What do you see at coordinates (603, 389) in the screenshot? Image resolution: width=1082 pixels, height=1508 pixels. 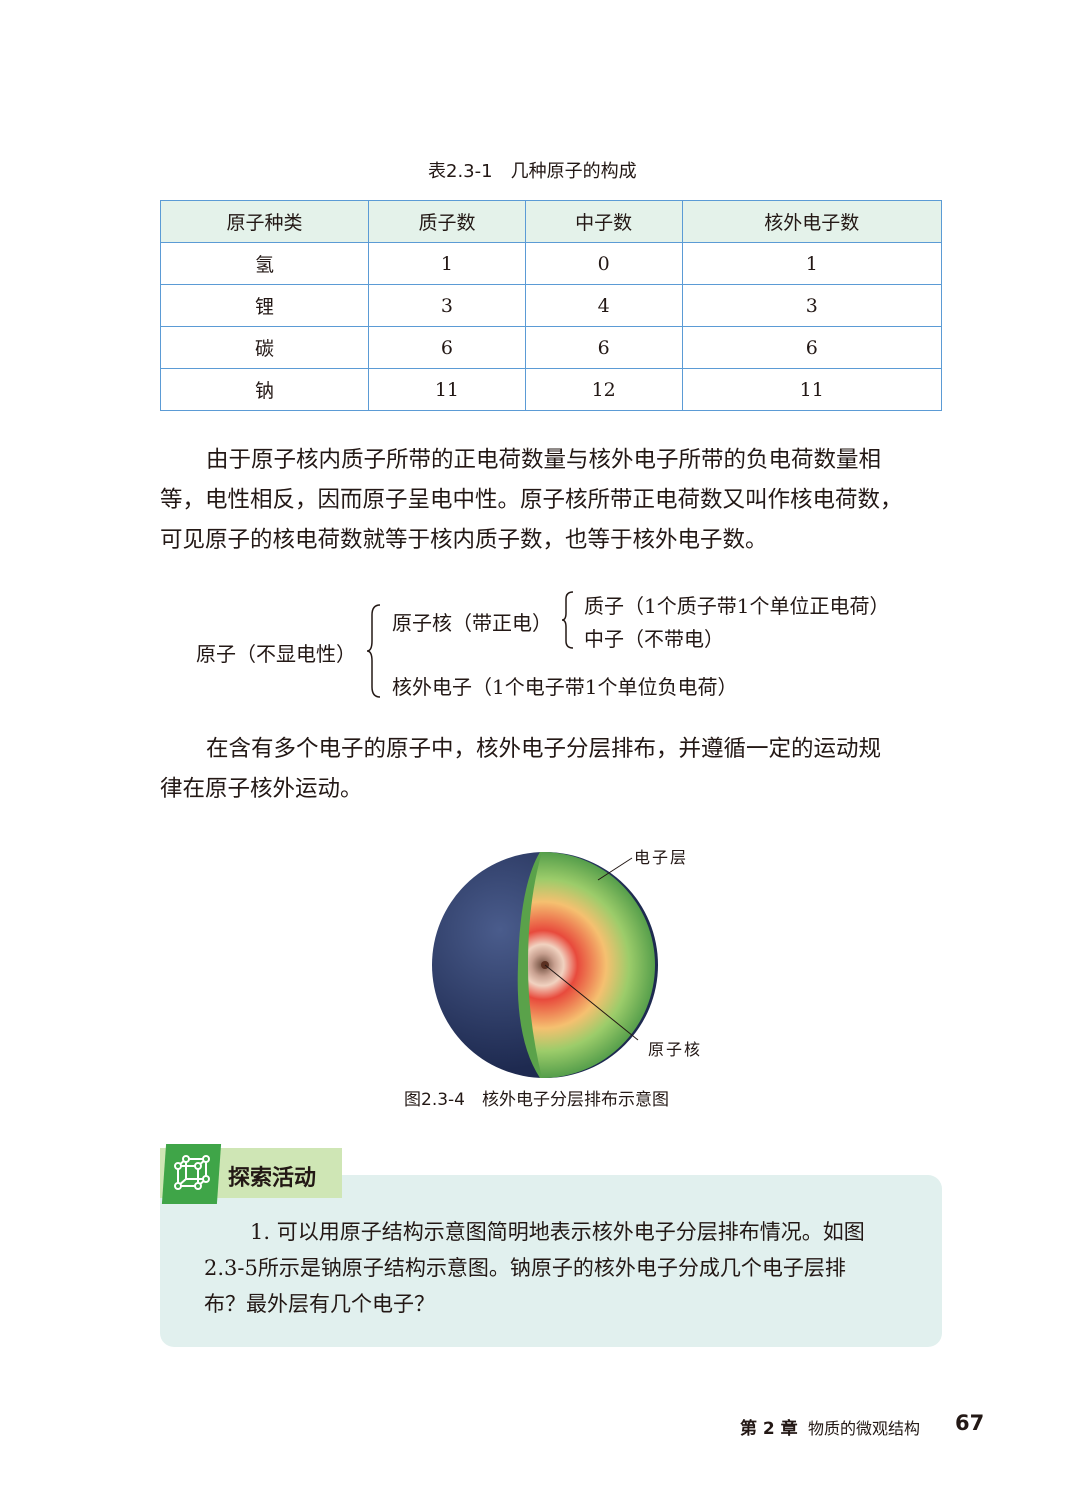 I see `cell: 12` at bounding box center [603, 389].